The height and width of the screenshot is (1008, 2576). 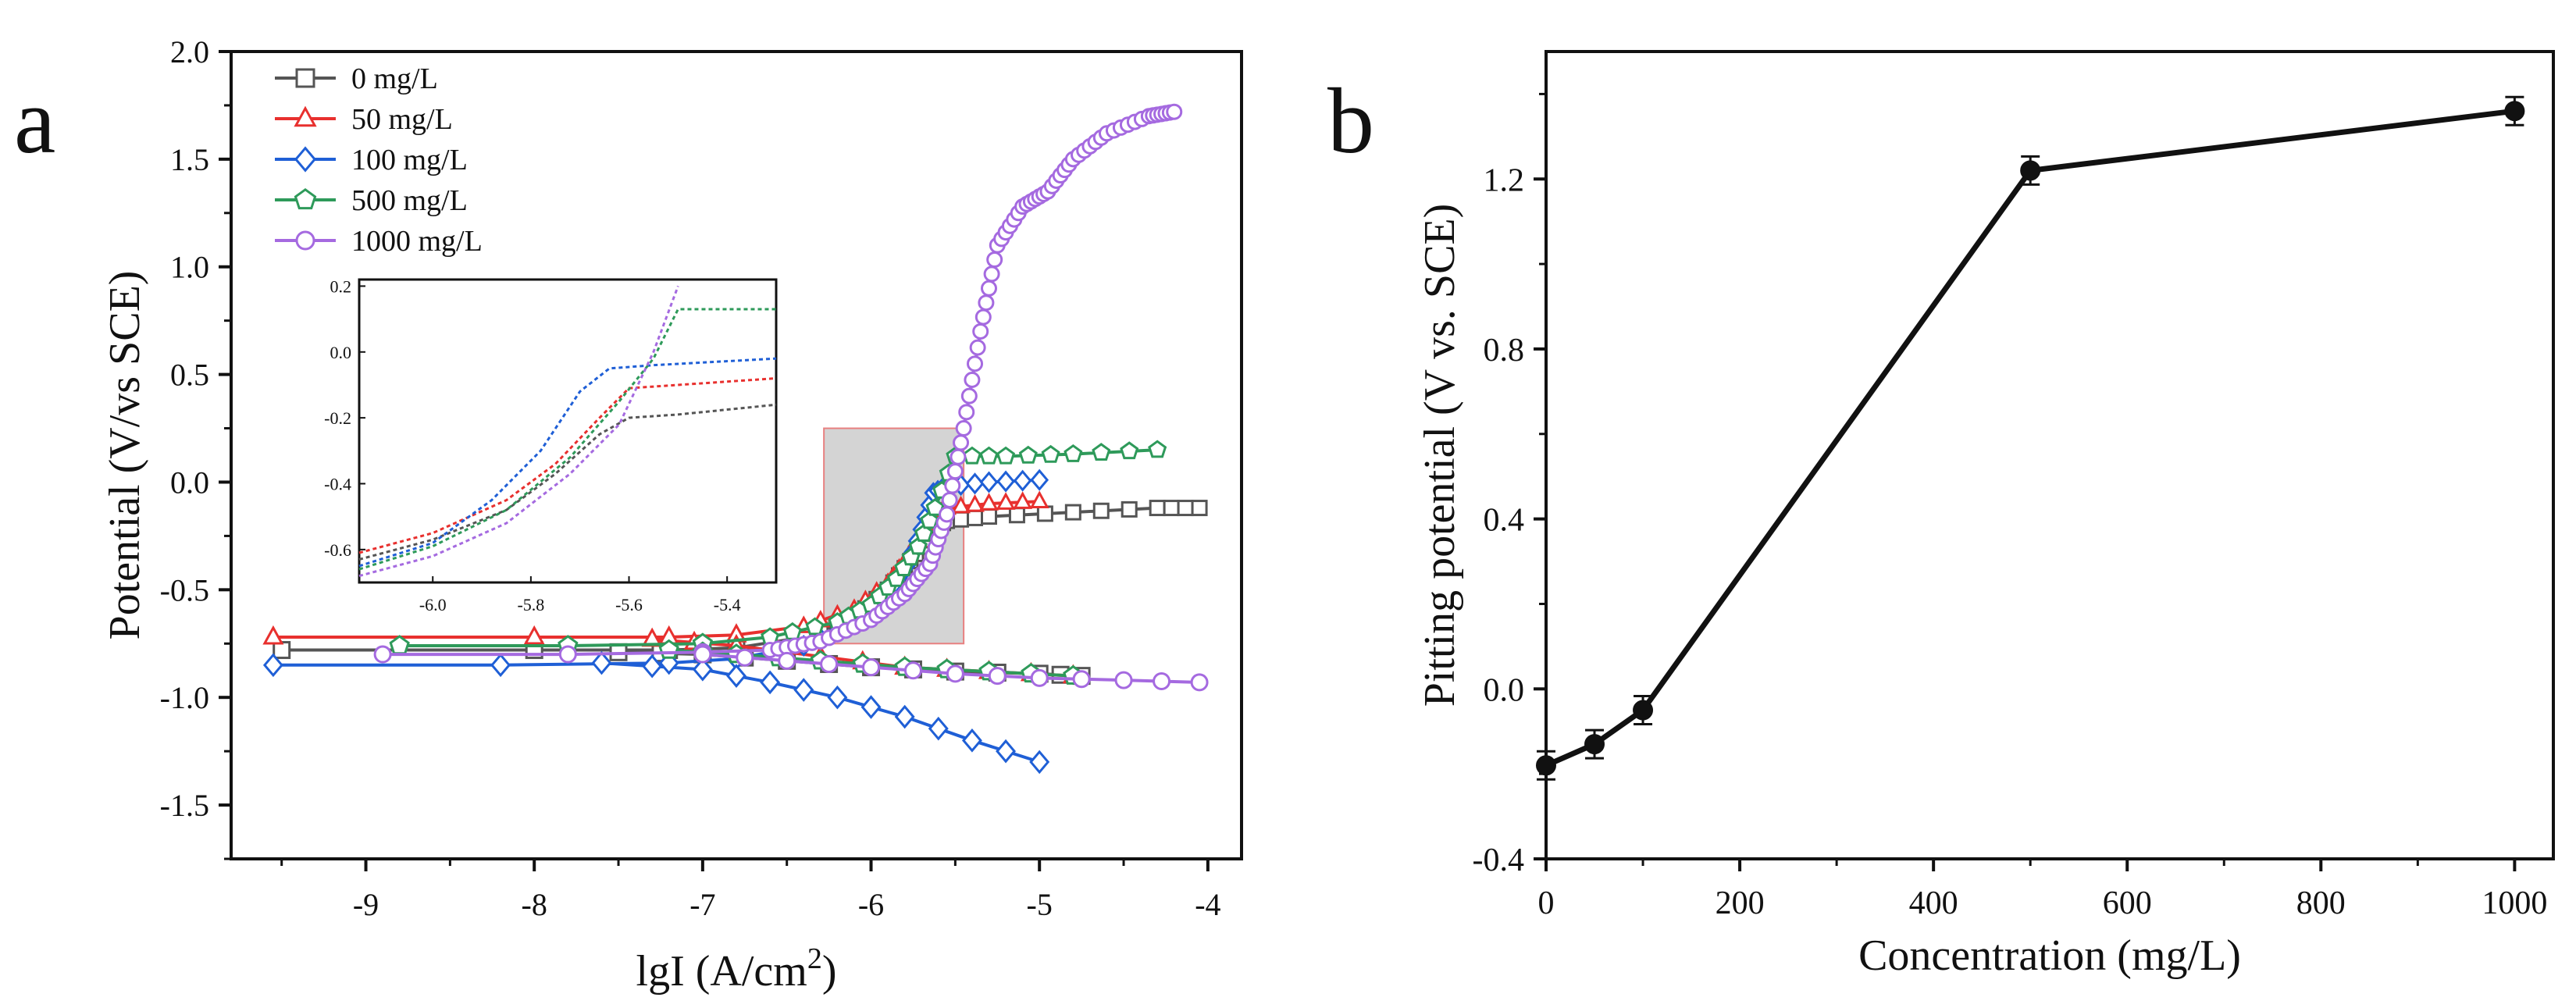 I want to click on inset-frame, so click(x=568, y=431).